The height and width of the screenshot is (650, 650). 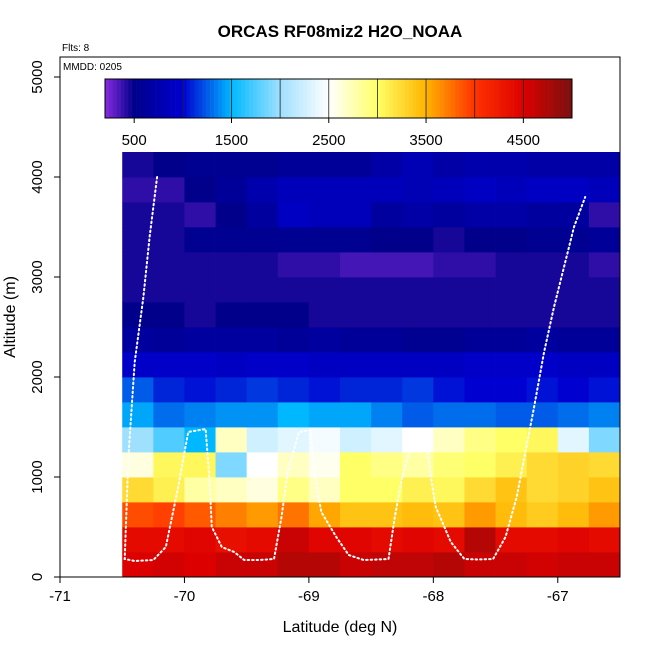 What do you see at coordinates (37, 176) in the screenshot?
I see `y-tick-label: 4000` at bounding box center [37, 176].